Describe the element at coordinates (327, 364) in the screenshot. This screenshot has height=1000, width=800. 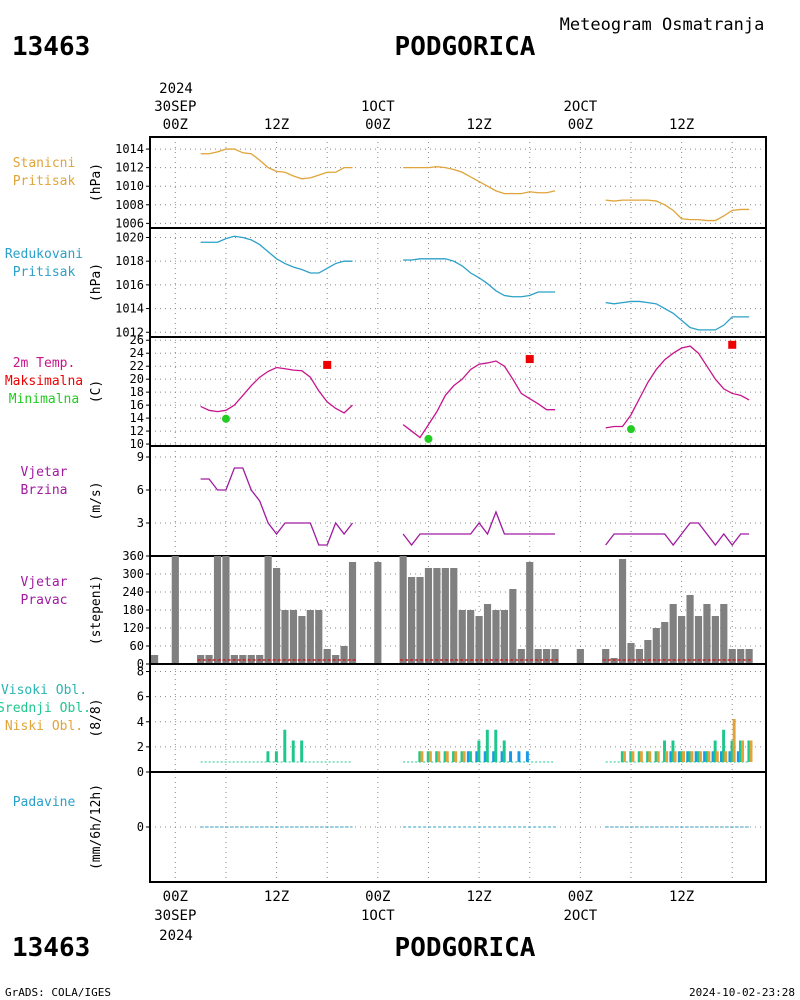
I see `tmax-marker` at that location.